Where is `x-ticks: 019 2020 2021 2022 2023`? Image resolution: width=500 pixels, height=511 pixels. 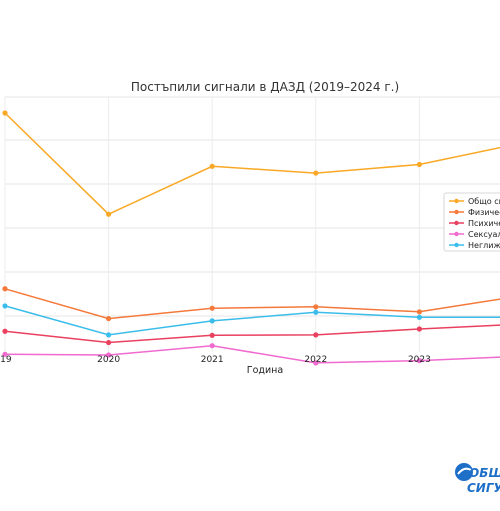 x-ticks: 019 2020 2021 2022 2023 is located at coordinates (215, 360).